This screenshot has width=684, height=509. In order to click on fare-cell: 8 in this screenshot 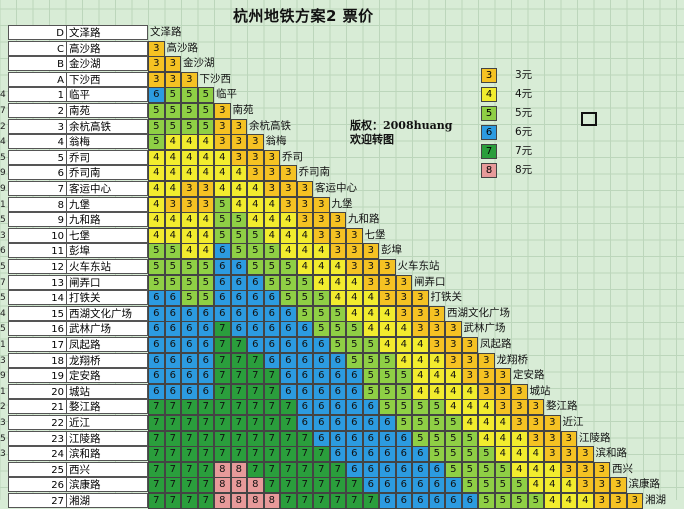, I will do `click(238, 501)`.